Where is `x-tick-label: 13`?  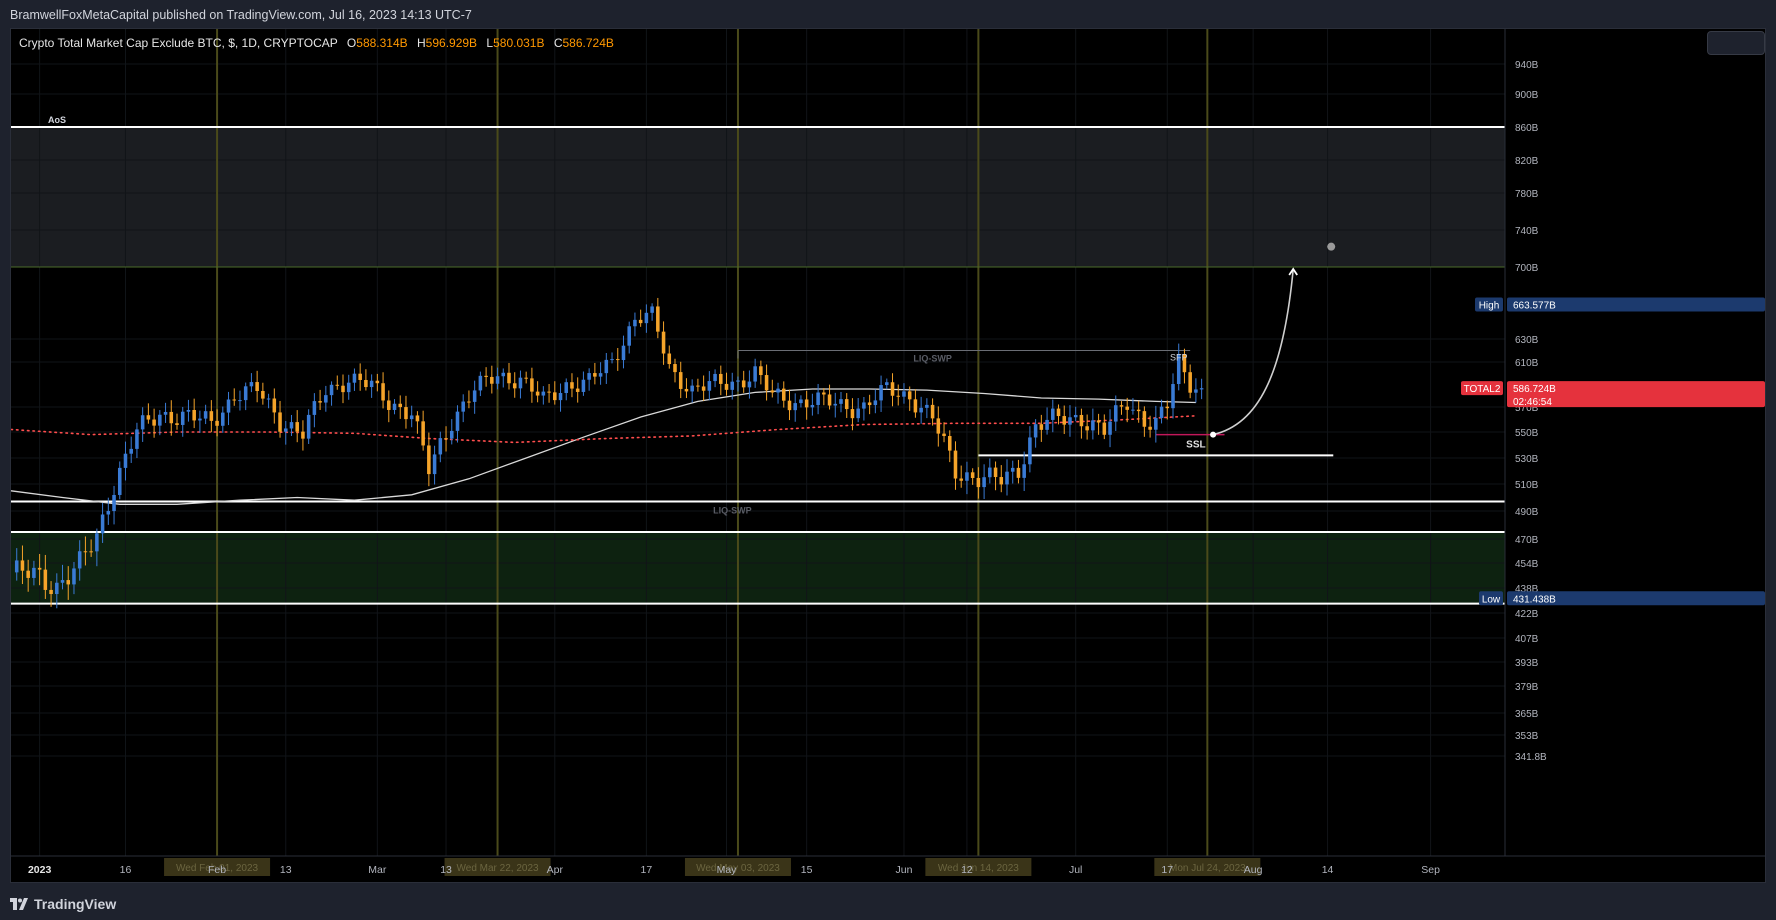
x-tick-label: 13 is located at coordinates (446, 870).